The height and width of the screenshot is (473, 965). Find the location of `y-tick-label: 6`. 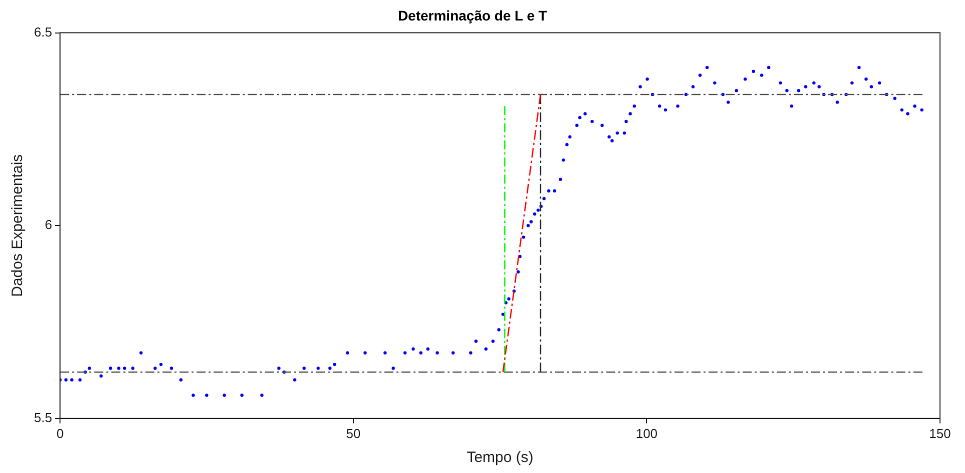

y-tick-label: 6 is located at coordinates (48, 224).